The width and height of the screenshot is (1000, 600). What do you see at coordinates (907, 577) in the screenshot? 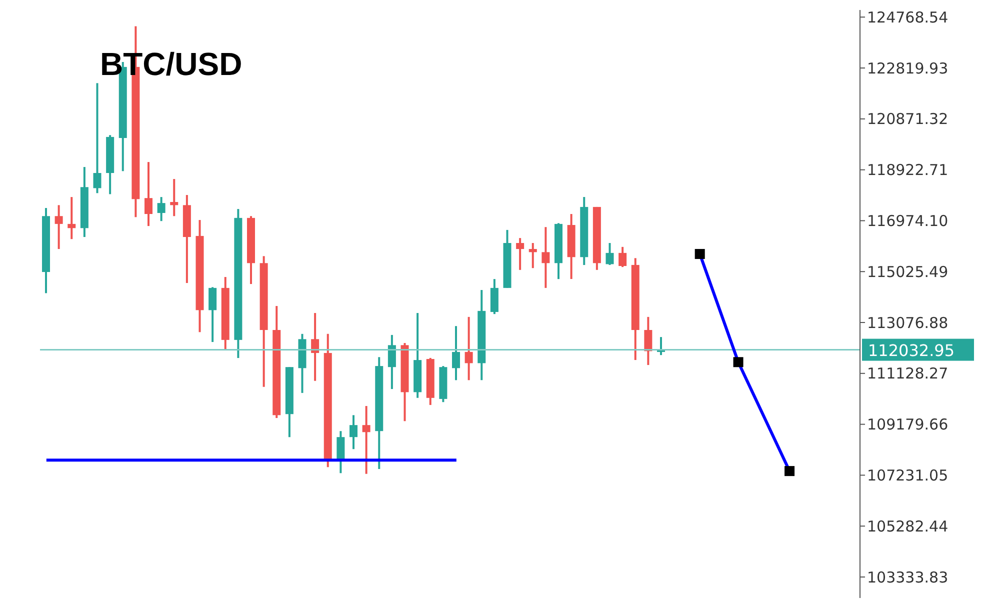
I see `y-tick-label: 103333.83` at bounding box center [907, 577].